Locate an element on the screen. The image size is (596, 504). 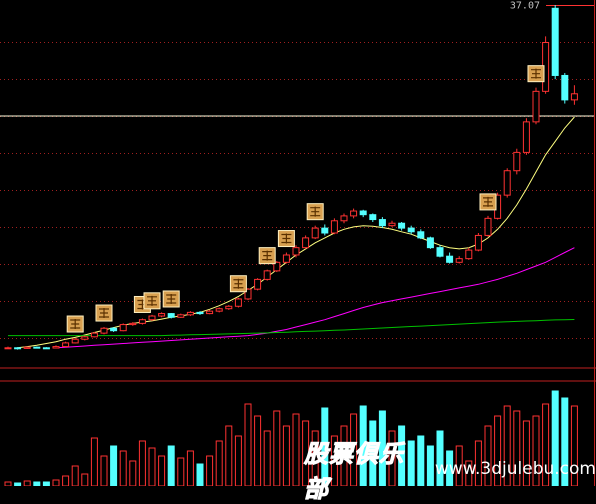
watermark-url: www.3djulebu.com is located at coordinates (515, 469).